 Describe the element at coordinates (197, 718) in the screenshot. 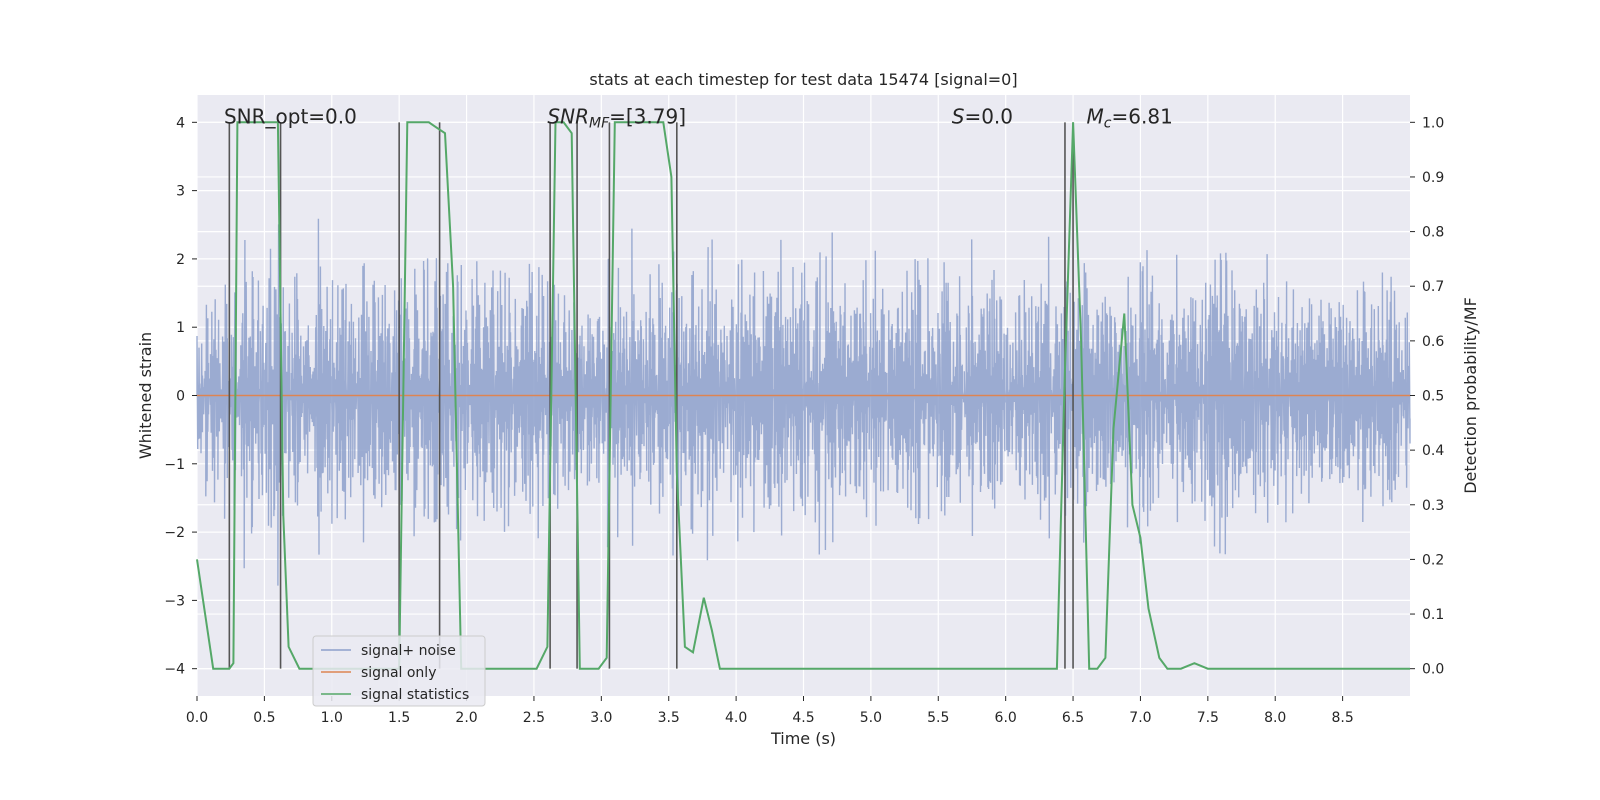

I see `x-tick-label-0: 0.0` at that location.